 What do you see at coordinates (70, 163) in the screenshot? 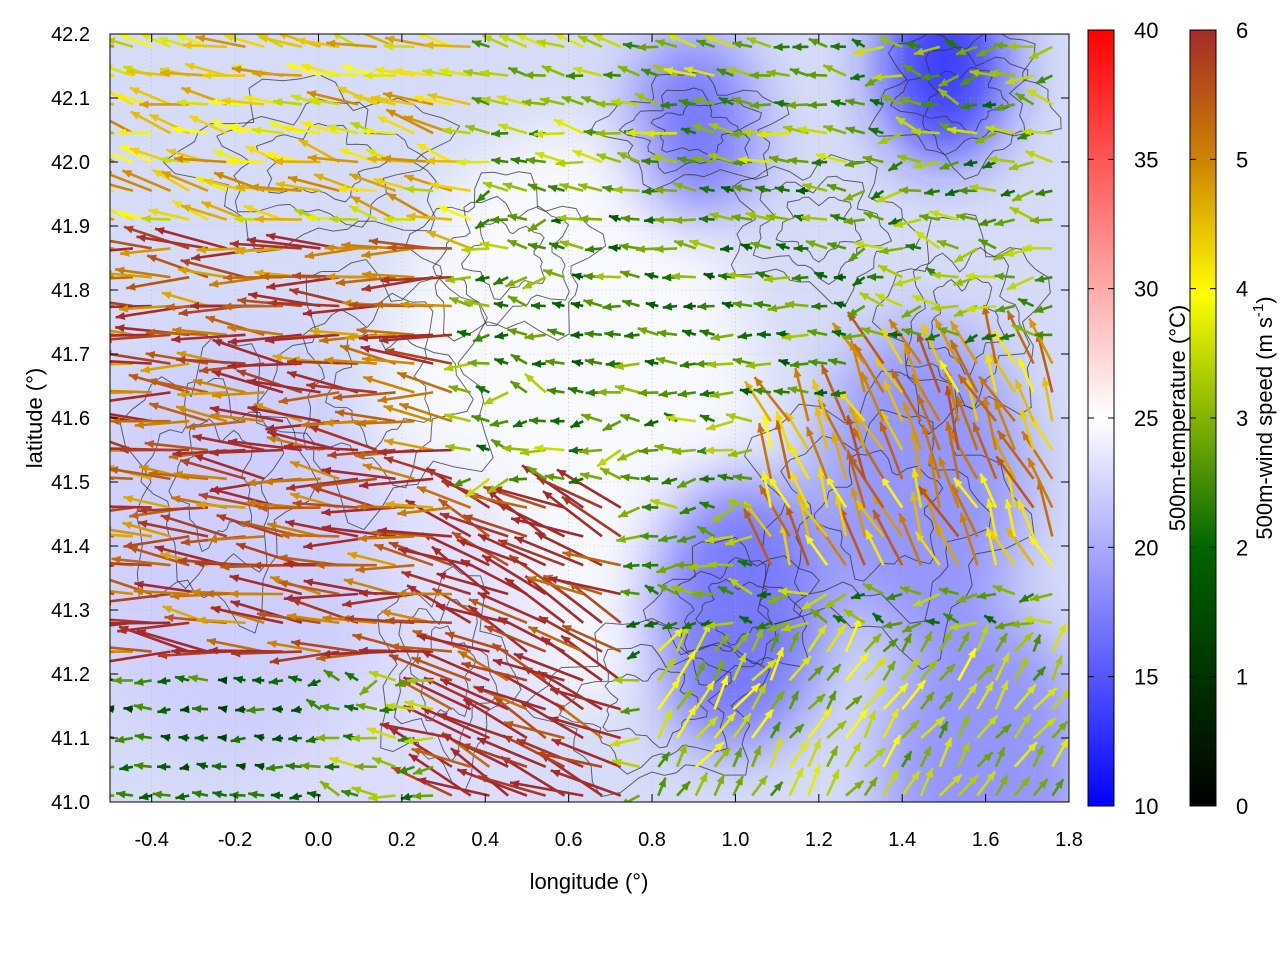
I see `y-tick-label: 42.0` at bounding box center [70, 163].